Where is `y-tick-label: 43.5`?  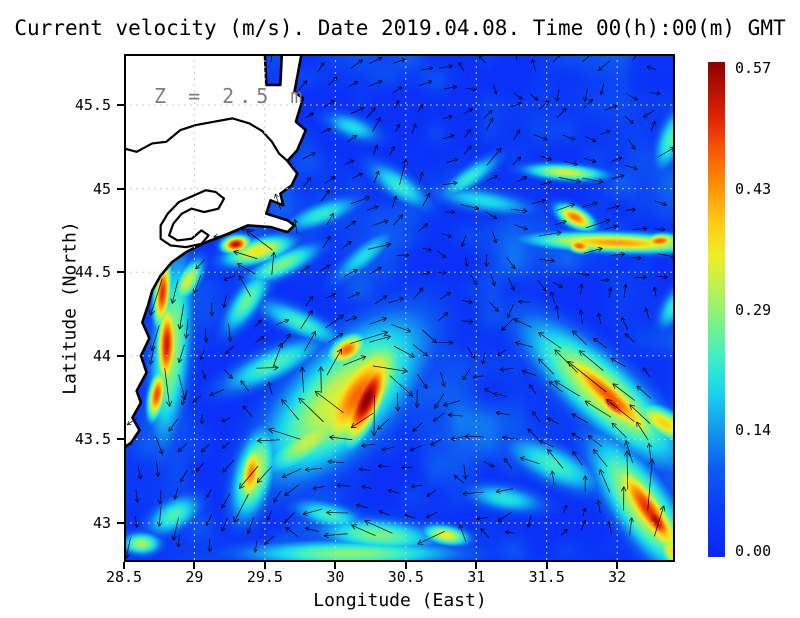
y-tick-label: 43.5 is located at coordinates (92, 439).